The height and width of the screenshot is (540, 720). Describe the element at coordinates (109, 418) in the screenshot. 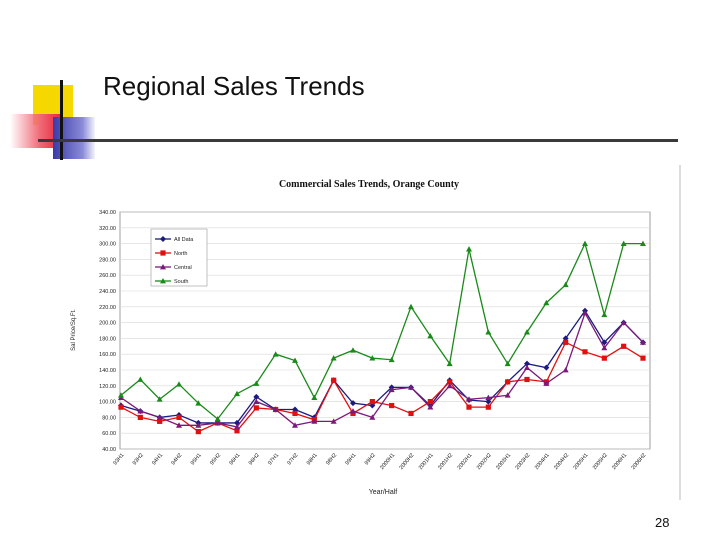

I see `y-tick-label: 80.00` at that location.